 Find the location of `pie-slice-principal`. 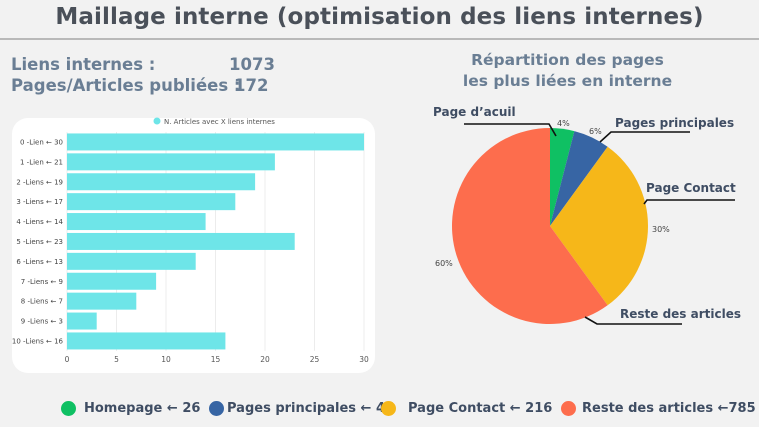

pie-slice-principal is located at coordinates (579, 178).